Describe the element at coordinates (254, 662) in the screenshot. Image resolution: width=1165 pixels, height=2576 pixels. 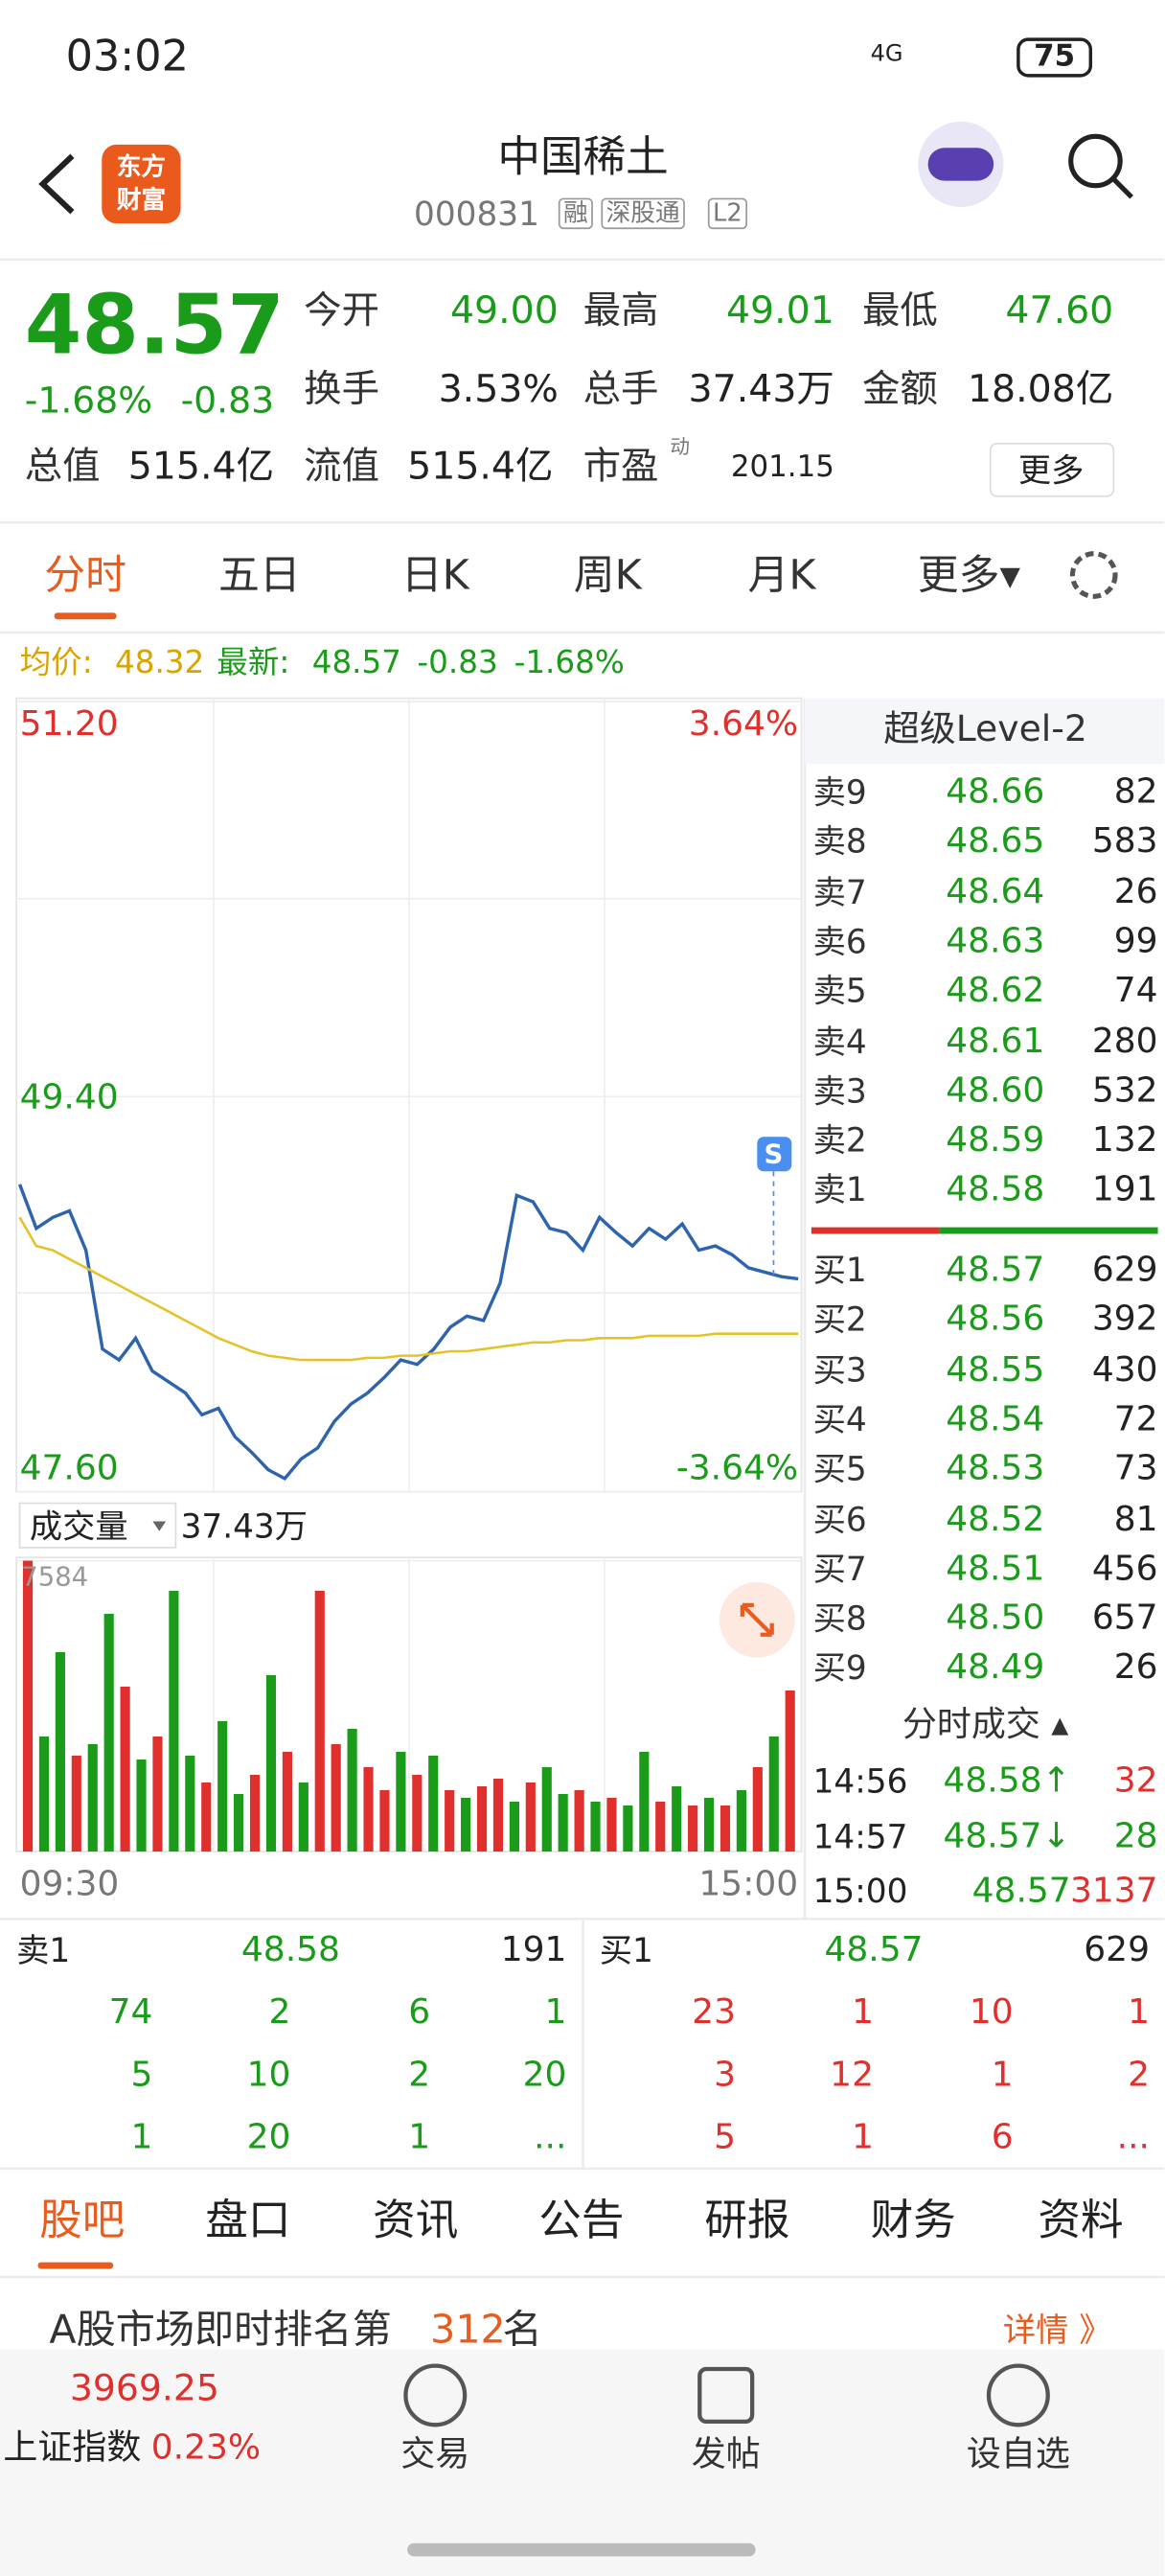
I see `info-text: 最新:` at that location.